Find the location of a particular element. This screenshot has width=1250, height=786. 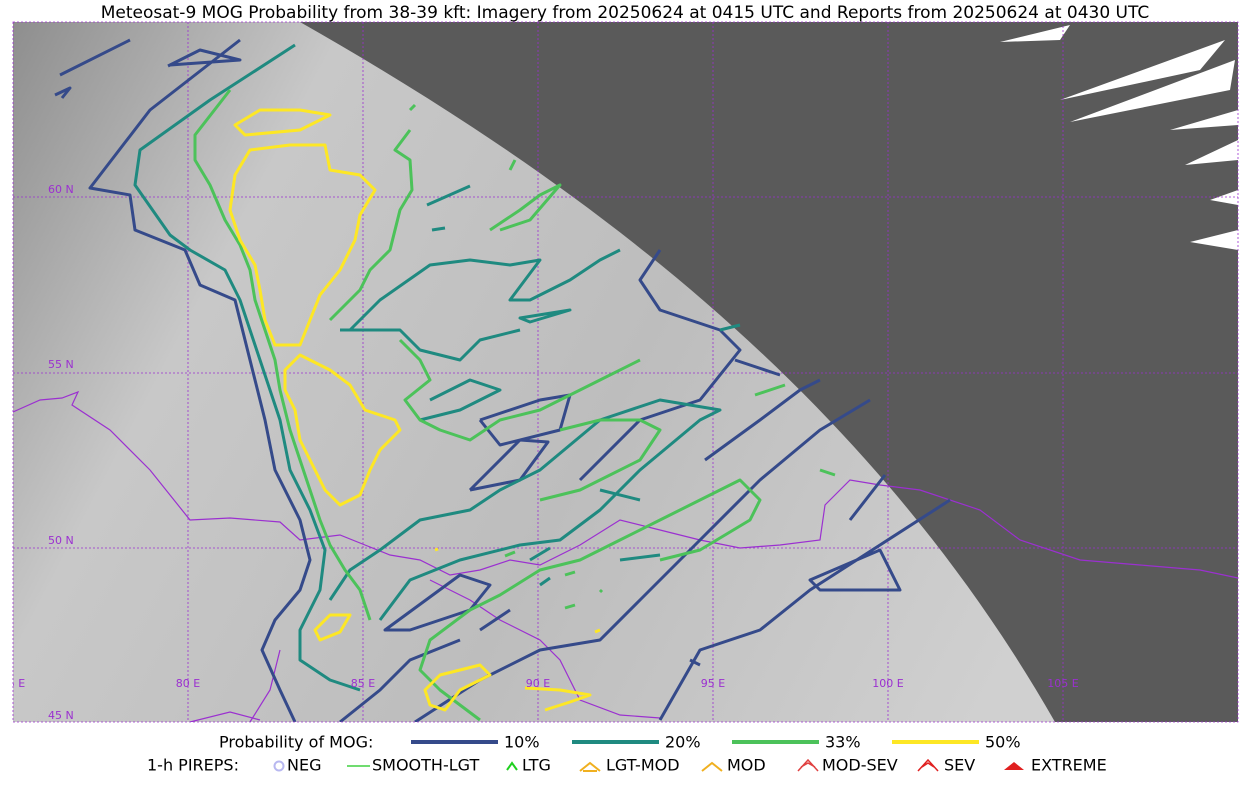

legend-entry: MOD is located at coordinates (746, 765).